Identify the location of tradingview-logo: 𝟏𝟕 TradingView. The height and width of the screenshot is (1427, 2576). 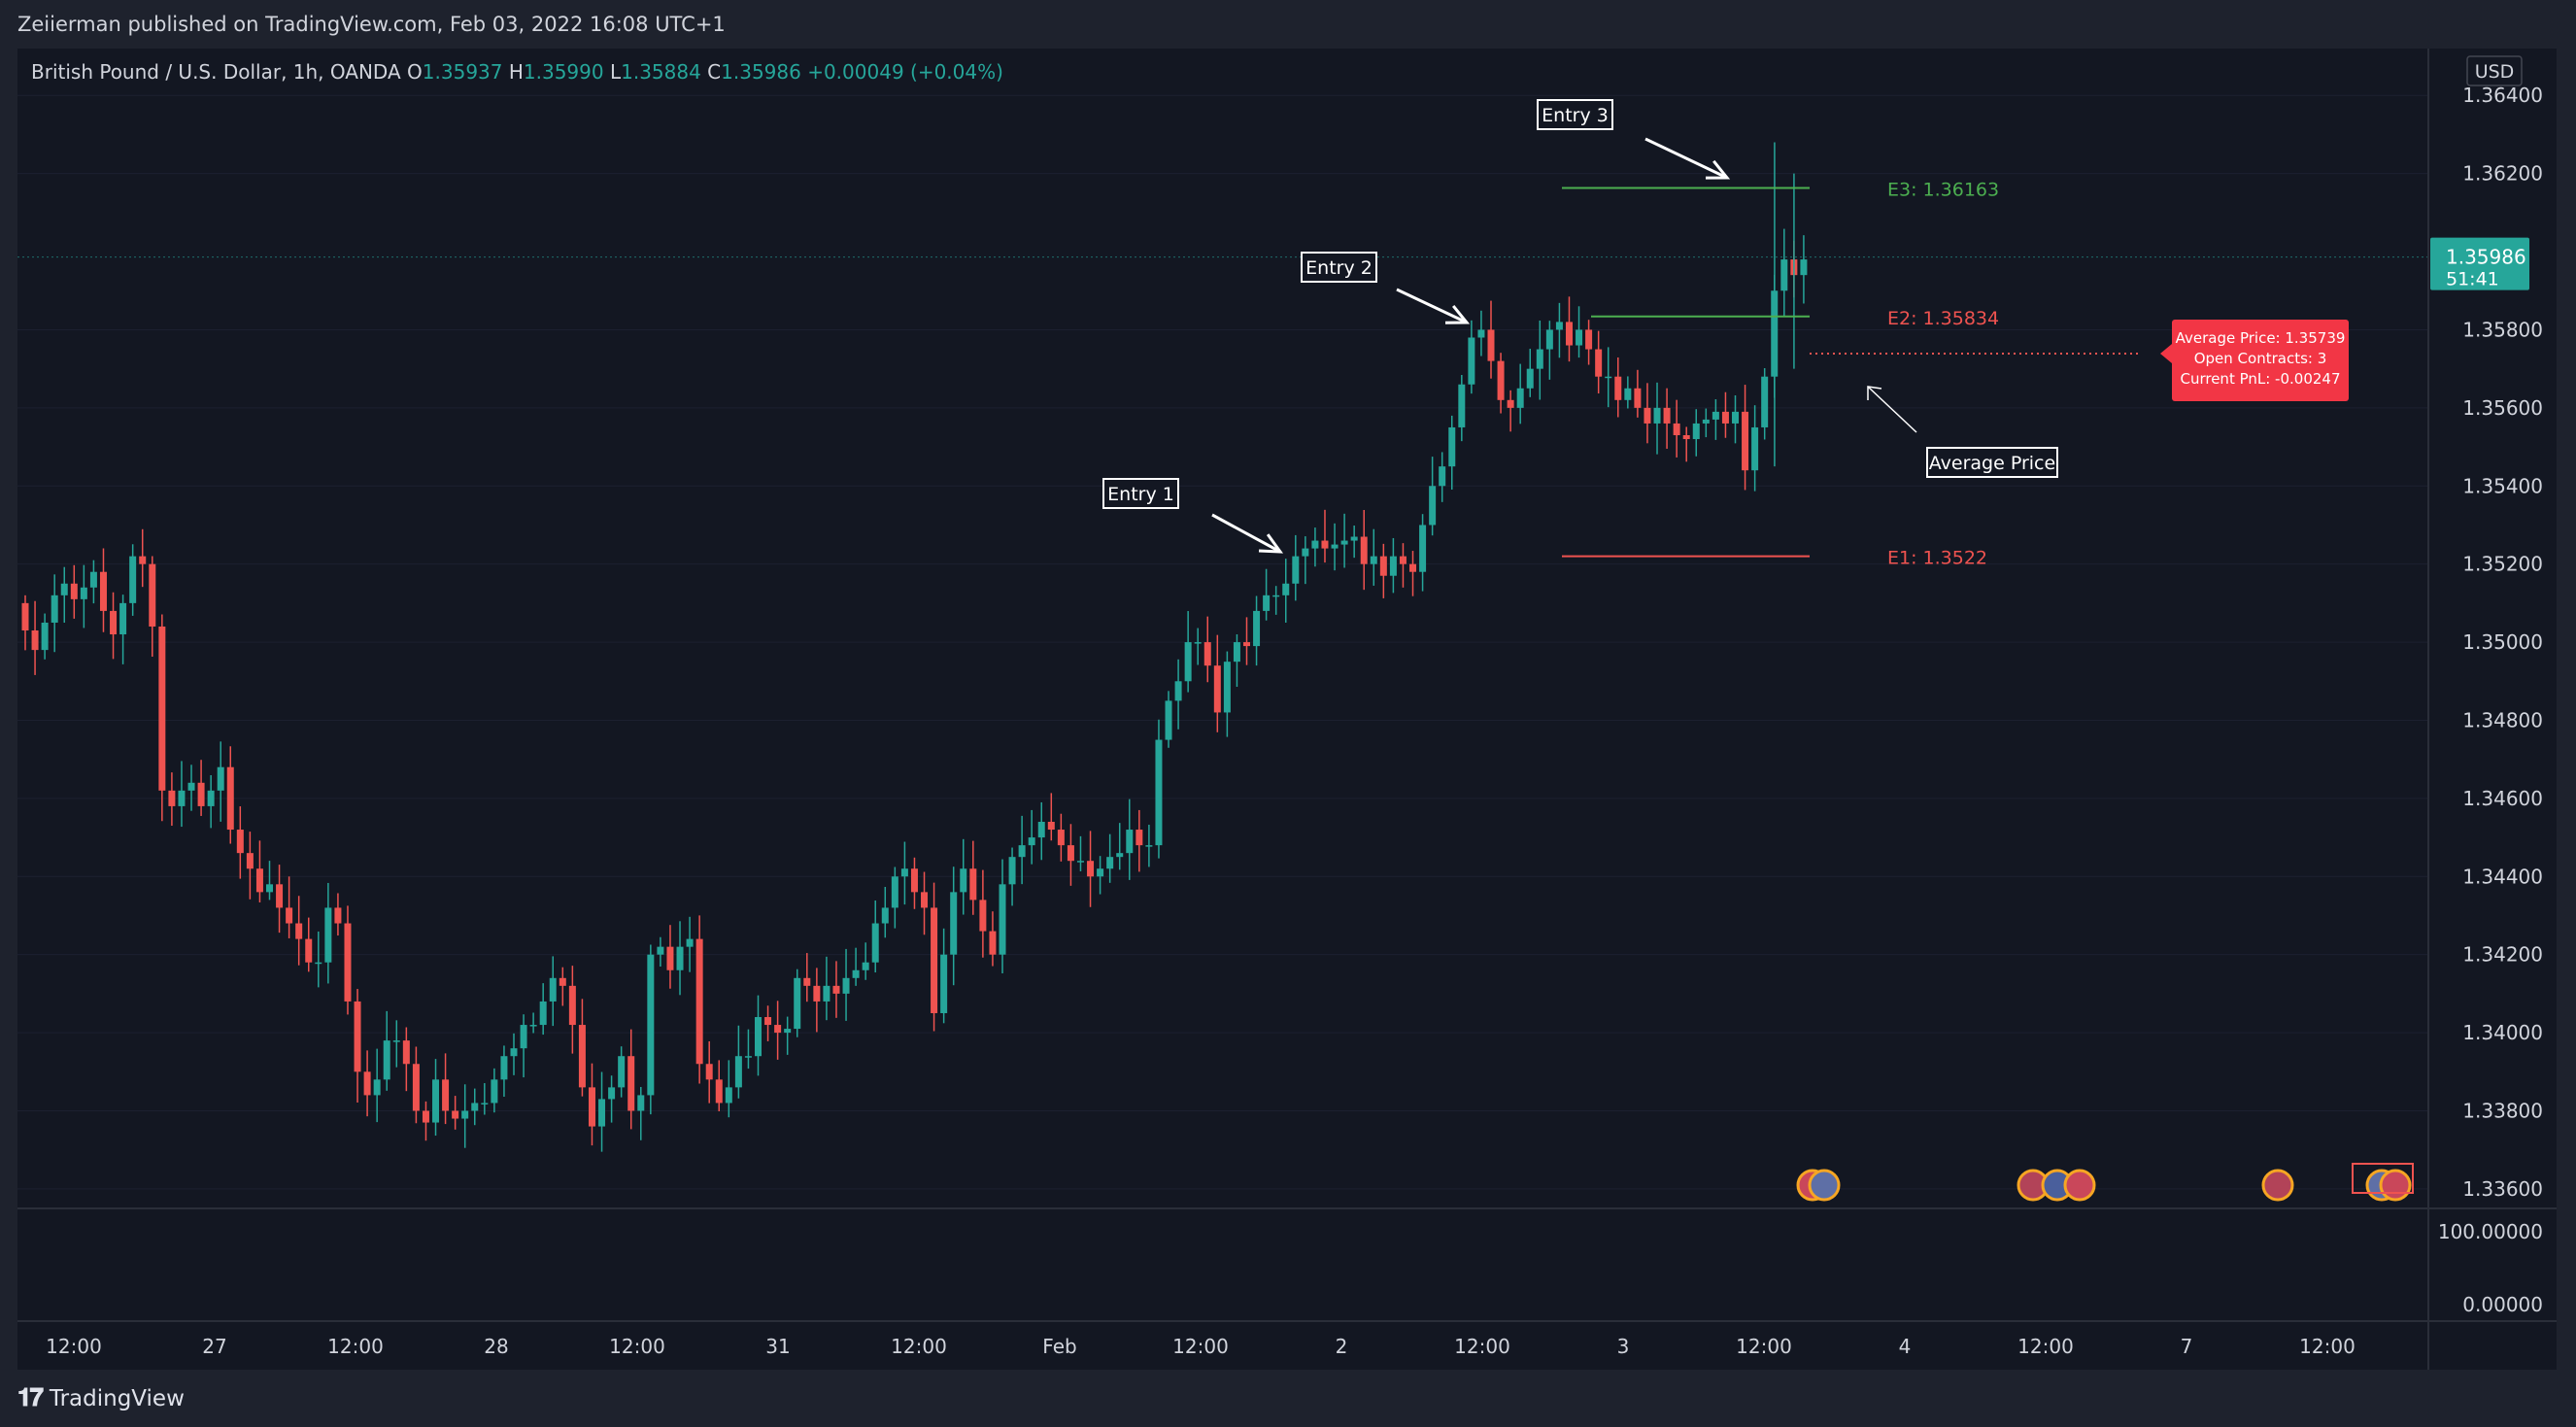
(101, 1398).